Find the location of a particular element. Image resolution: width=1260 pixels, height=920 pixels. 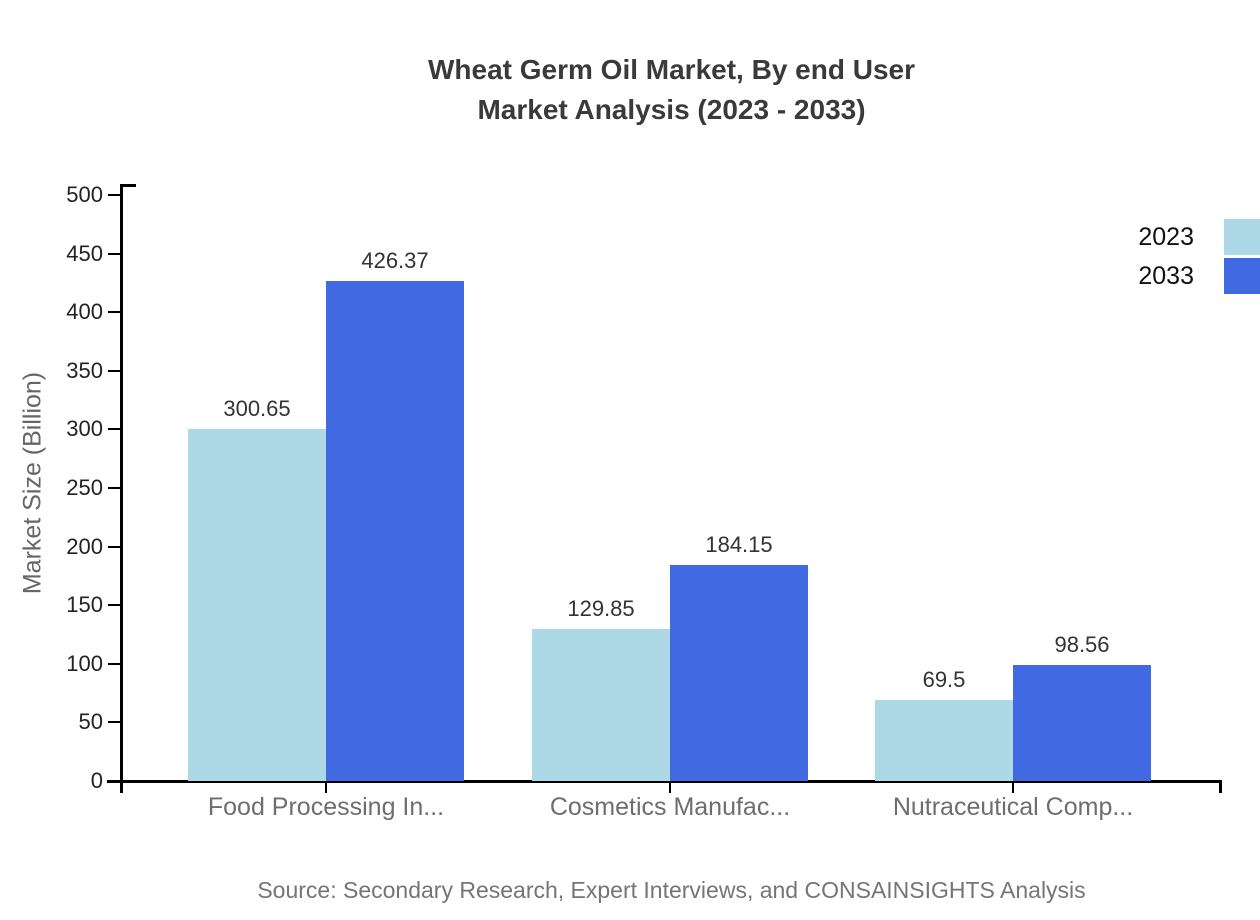

bar-value-label: 98.56 is located at coordinates (1082, 645).